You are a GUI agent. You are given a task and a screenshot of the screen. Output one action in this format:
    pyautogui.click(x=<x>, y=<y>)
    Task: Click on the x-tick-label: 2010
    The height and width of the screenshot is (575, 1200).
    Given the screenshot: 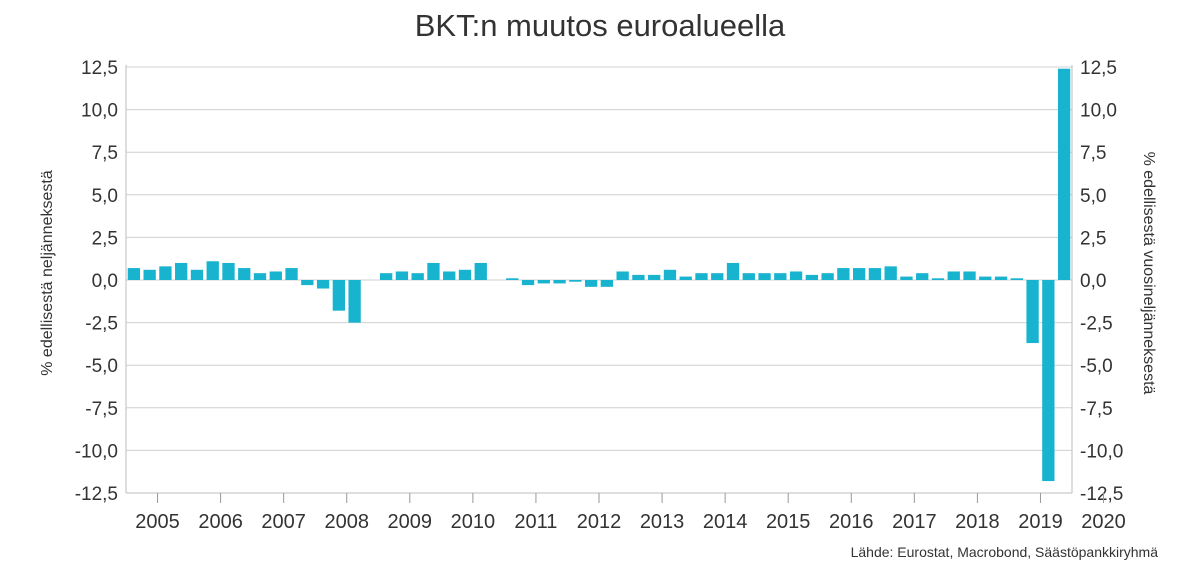 What is the action you would take?
    pyautogui.click(x=473, y=522)
    